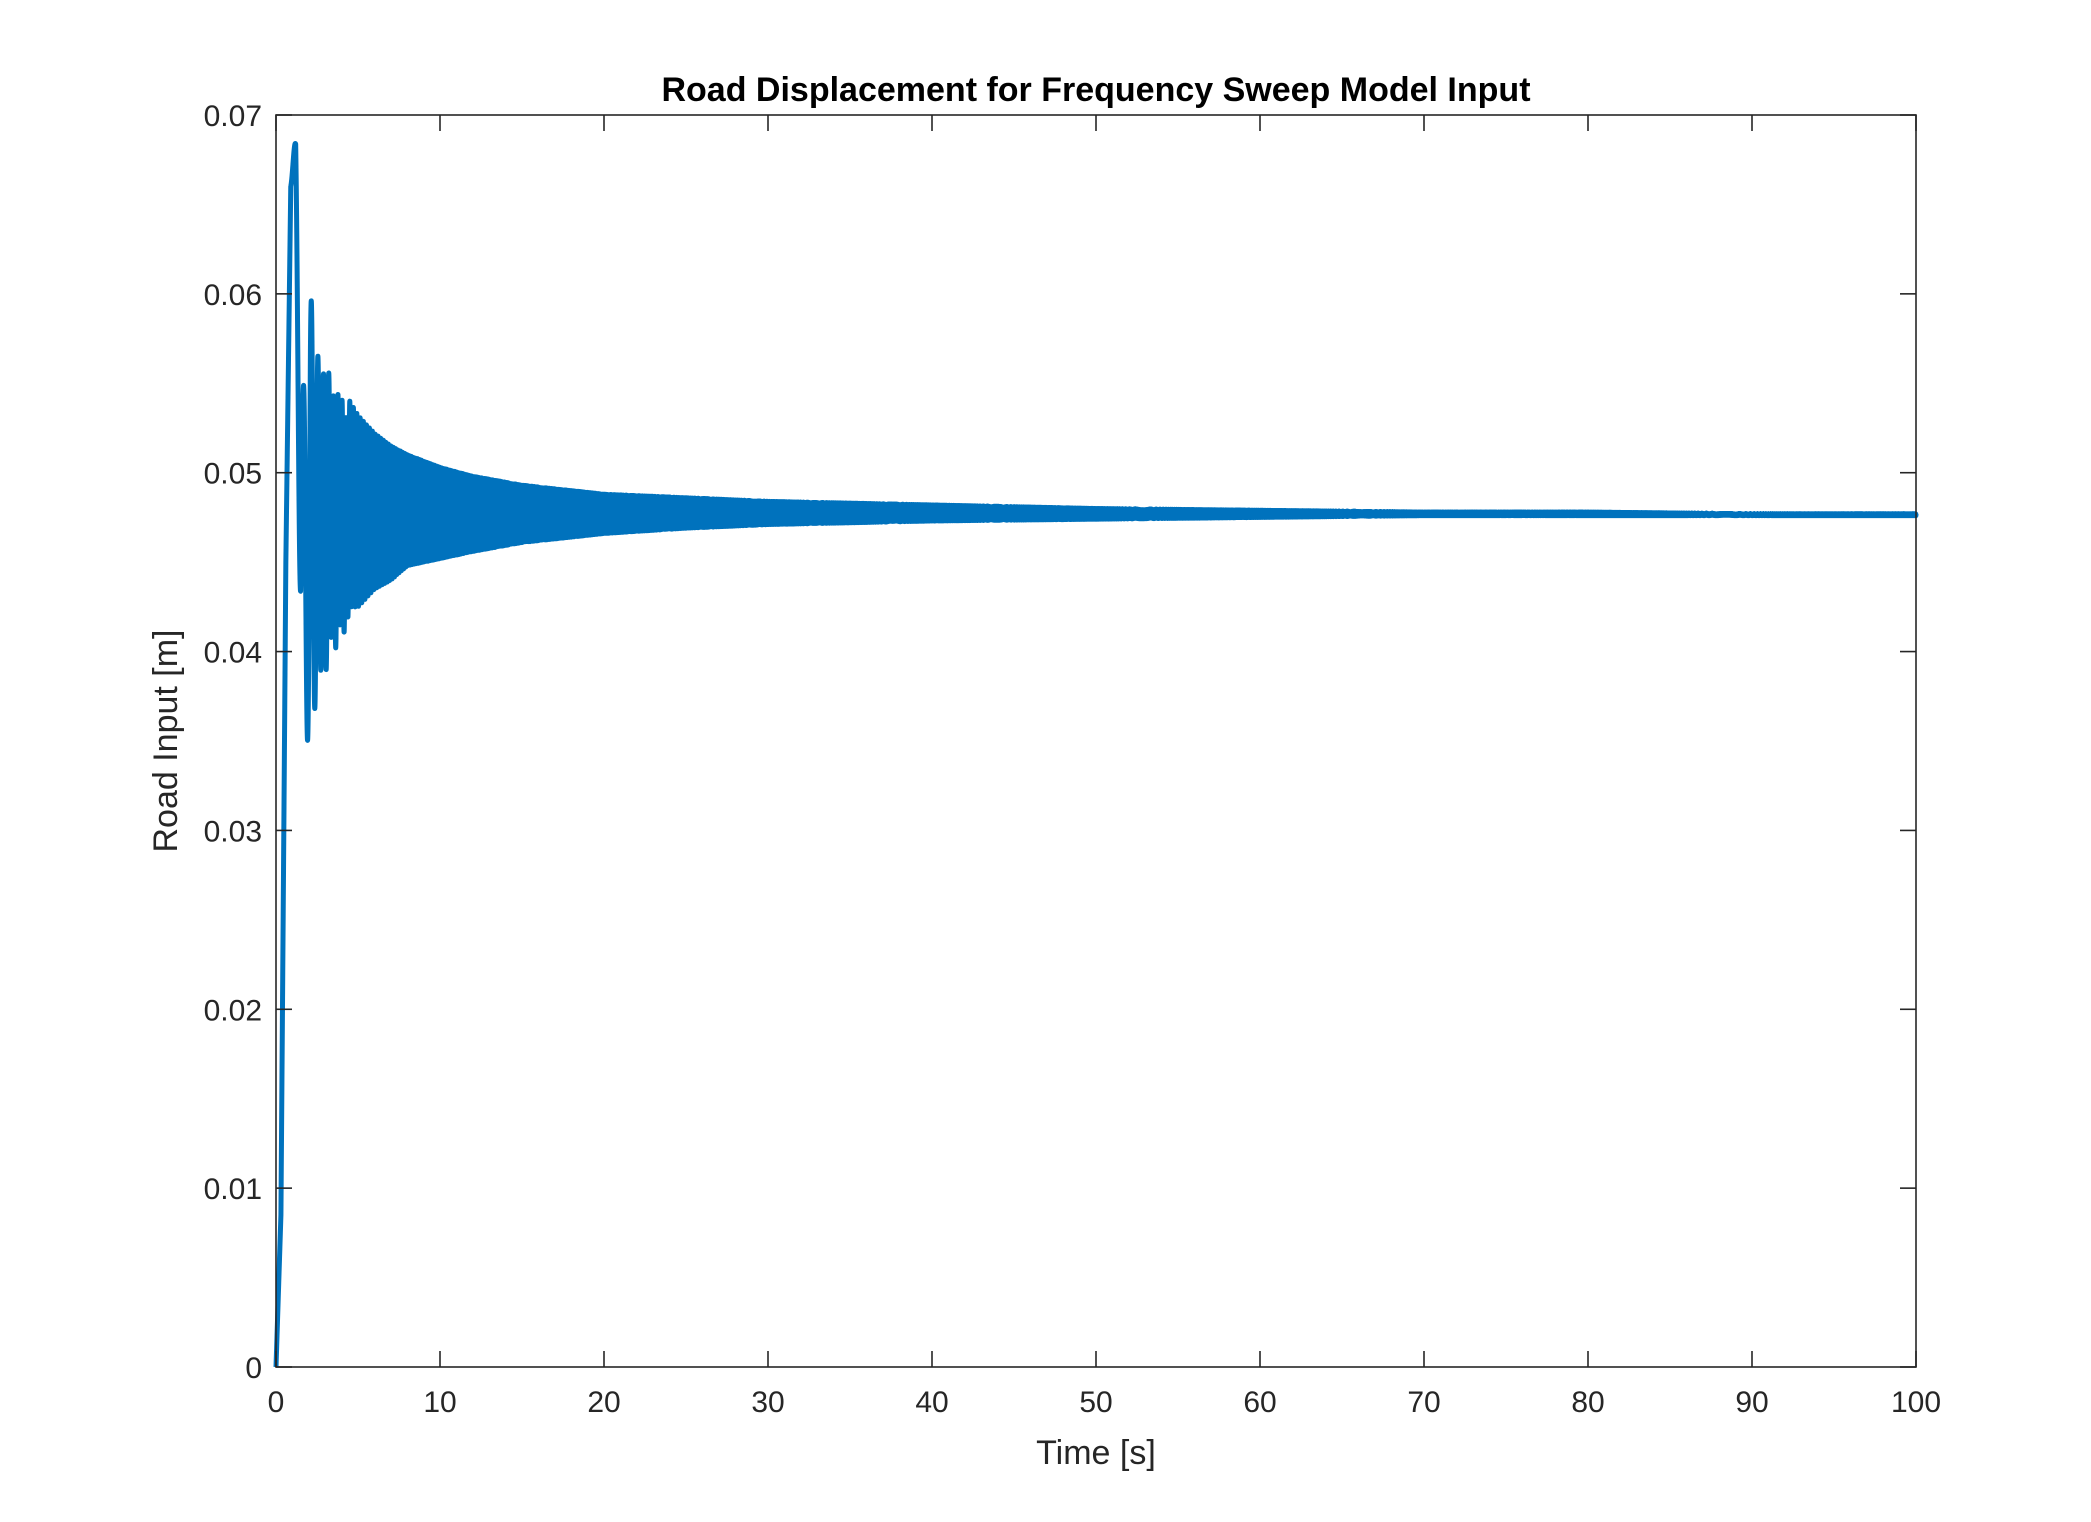 Image resolution: width=2091 pixels, height=1522 pixels. Describe the element at coordinates (1423, 1402) in the screenshot. I see `x-tick-label: 70` at that location.